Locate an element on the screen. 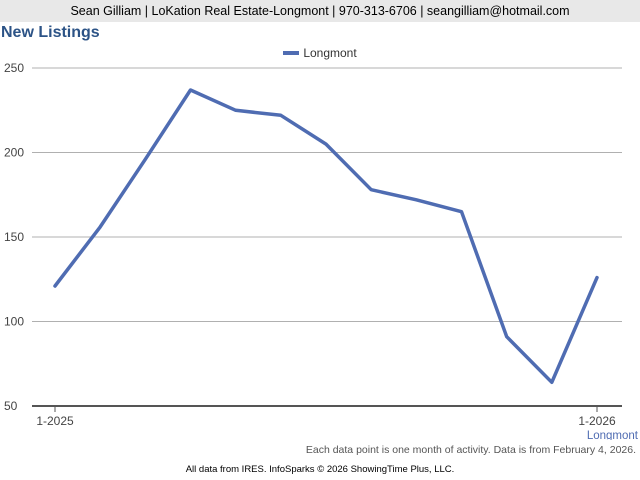  y-tick-label: 250 is located at coordinates (14, 68).